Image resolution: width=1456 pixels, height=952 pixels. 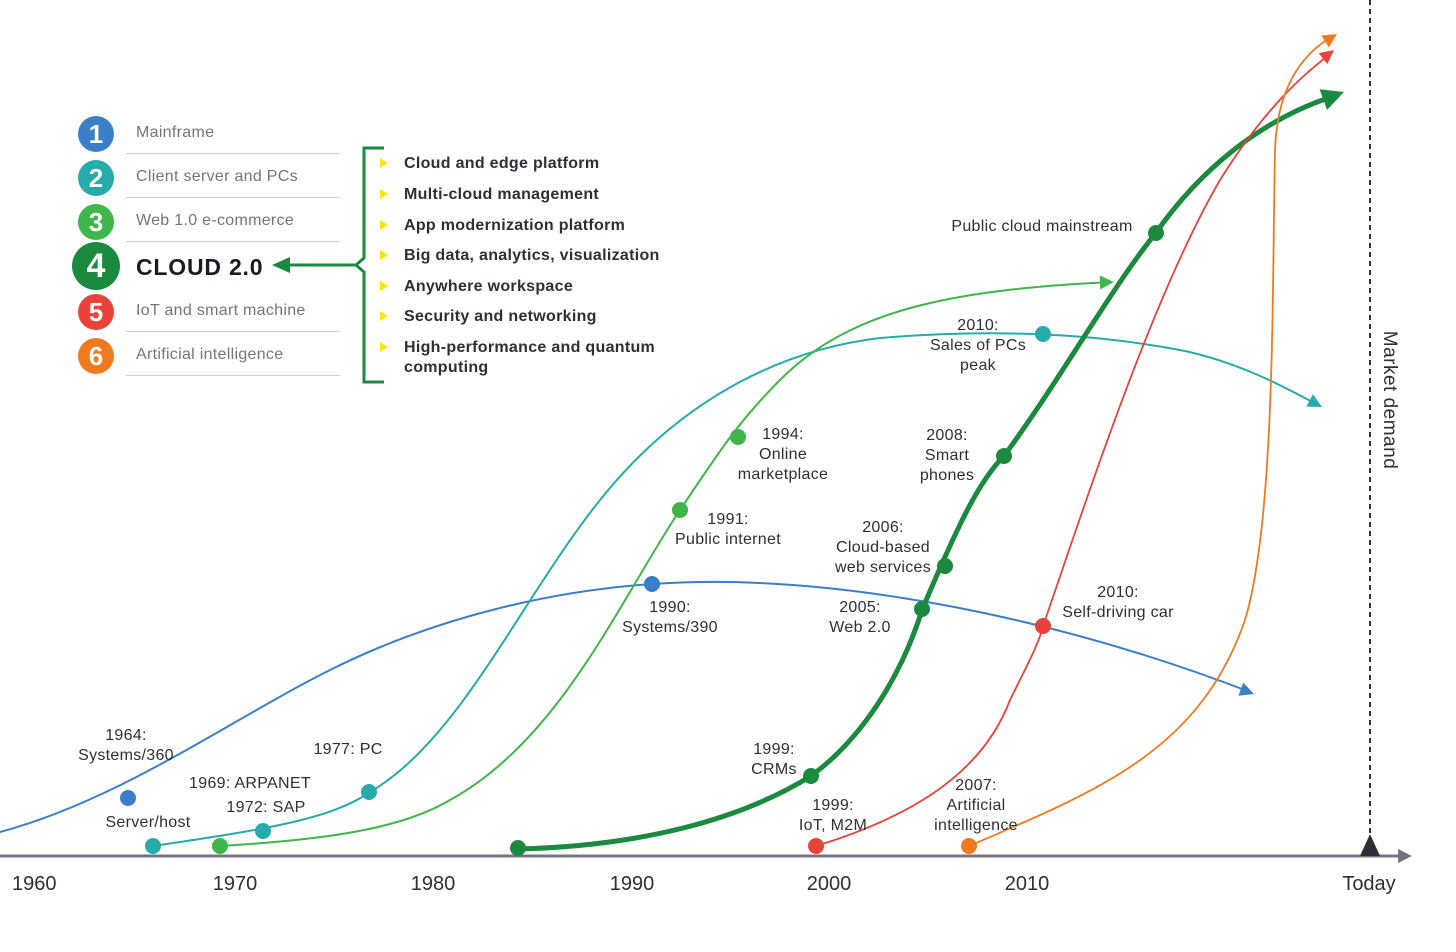 What do you see at coordinates (489, 286) in the screenshot?
I see `feature-label: Anywhere workspace` at bounding box center [489, 286].